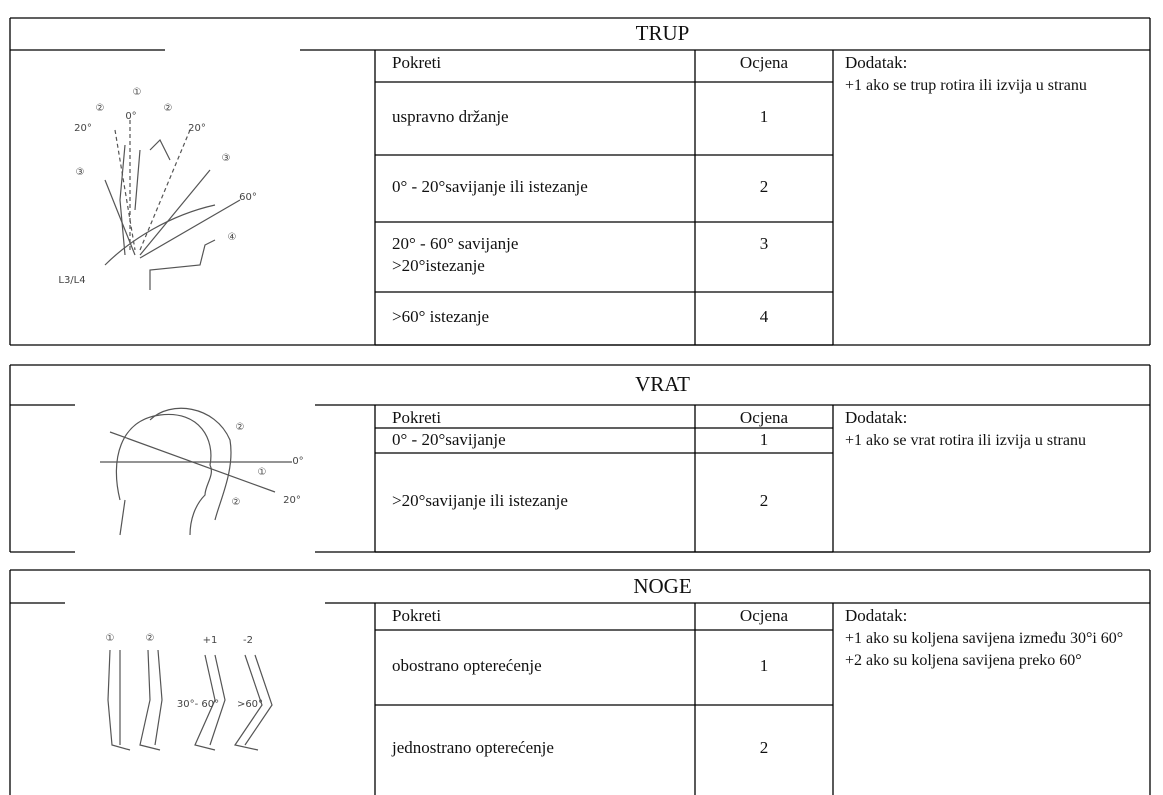 This screenshot has height=795, width=1163. What do you see at coordinates (198, 704) in the screenshot?
I see `figure-label: 30°- 60°` at bounding box center [198, 704].